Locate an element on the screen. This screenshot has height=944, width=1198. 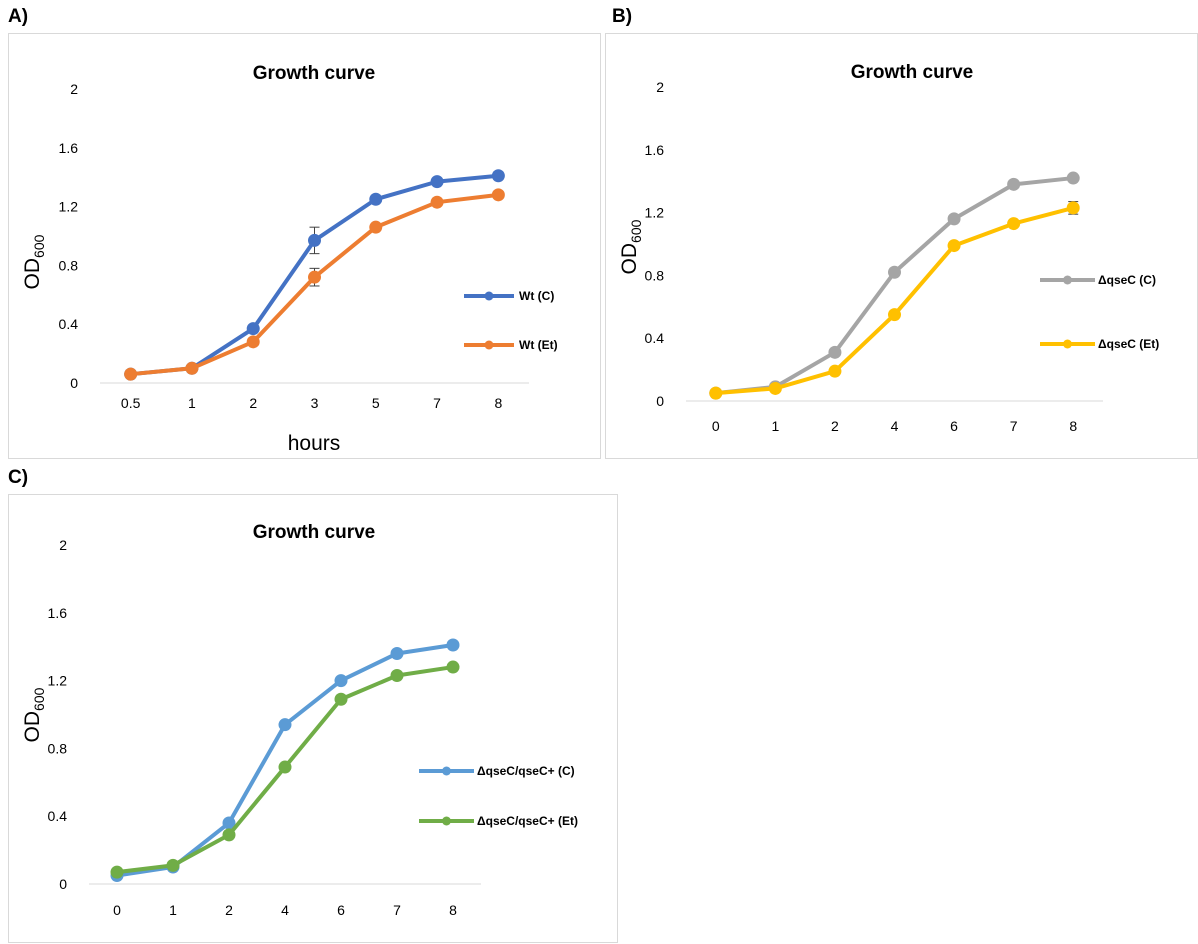
x-tick-label: 3 is located at coordinates (315, 403).